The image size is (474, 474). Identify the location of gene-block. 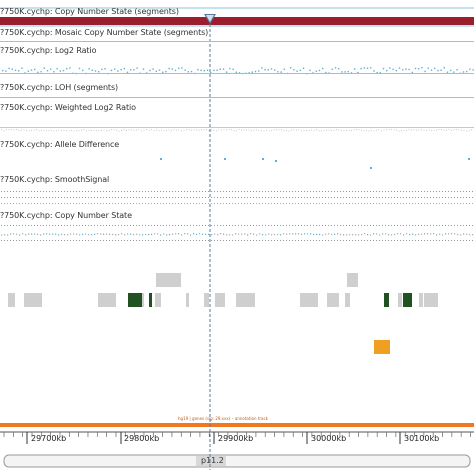
(309, 300).